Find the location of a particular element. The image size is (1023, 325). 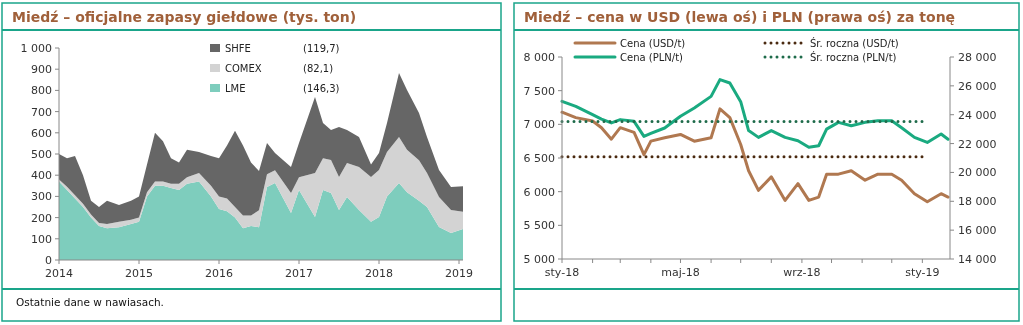

legend-label: COMEX is located at coordinates (243, 68).